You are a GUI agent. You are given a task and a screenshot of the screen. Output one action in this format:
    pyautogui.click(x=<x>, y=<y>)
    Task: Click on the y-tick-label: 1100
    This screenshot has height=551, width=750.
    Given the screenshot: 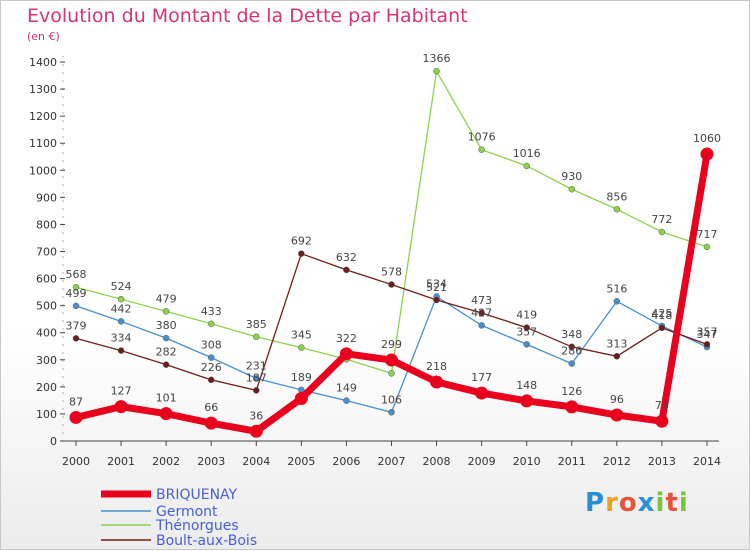 What is the action you would take?
    pyautogui.click(x=43, y=143)
    